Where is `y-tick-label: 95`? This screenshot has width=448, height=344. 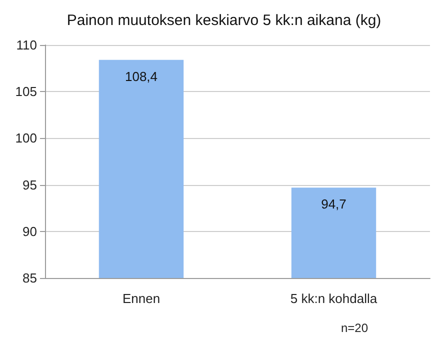 y-tick-label: 95 is located at coordinates (29, 184).